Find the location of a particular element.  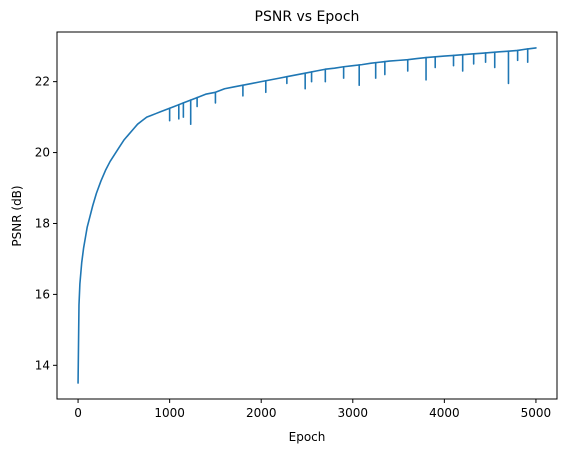

x-tick-label: 0 is located at coordinates (78, 413).